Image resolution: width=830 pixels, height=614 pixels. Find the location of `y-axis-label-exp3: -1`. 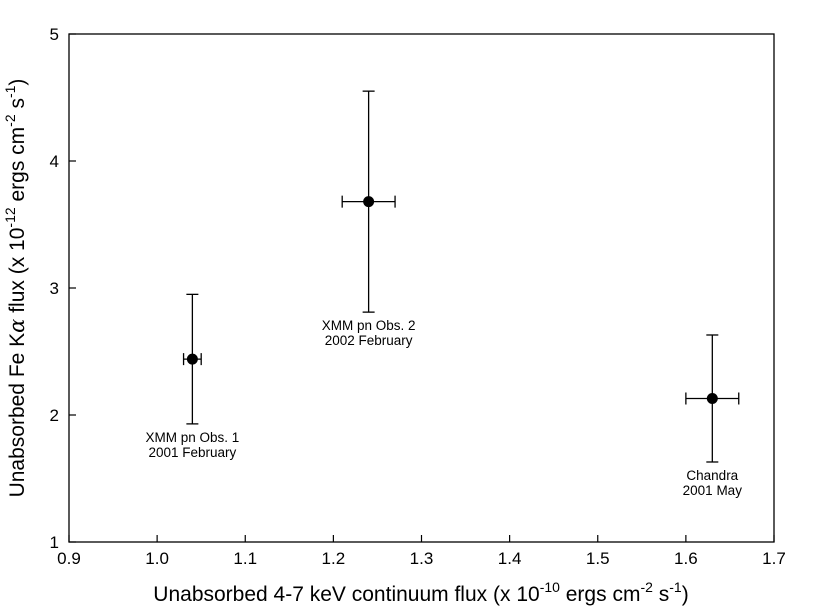

y-axis-label-exp3: -1 is located at coordinates (10, 91).